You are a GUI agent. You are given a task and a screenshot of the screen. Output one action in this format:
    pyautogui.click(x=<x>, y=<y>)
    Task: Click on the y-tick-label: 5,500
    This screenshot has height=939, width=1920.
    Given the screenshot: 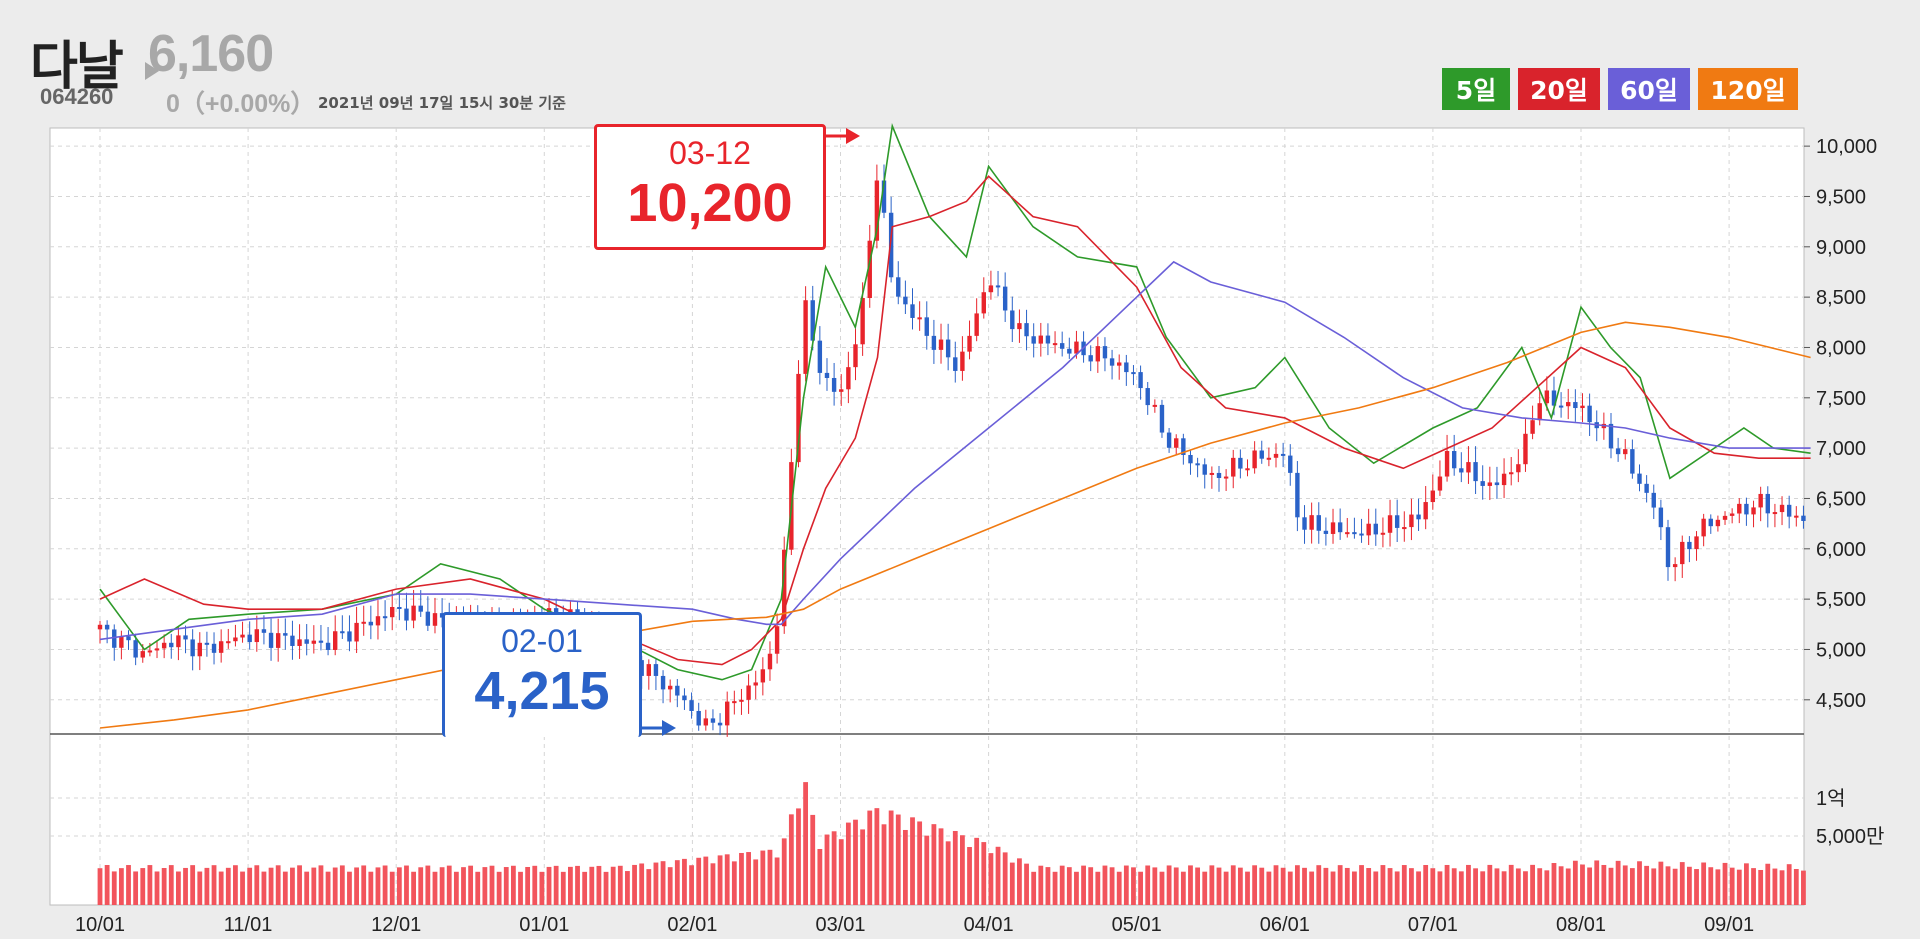 What is the action you would take?
    pyautogui.click(x=1841, y=600)
    